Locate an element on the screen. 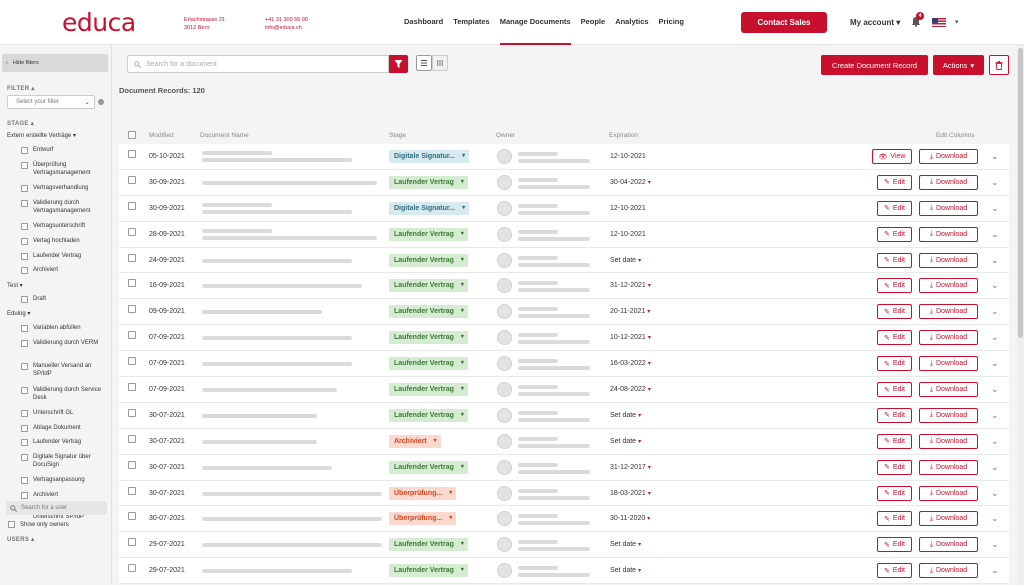 This screenshot has height=585, width=1024. group-extern-label: Extern erstellte Verträge ▾ is located at coordinates (42, 136).